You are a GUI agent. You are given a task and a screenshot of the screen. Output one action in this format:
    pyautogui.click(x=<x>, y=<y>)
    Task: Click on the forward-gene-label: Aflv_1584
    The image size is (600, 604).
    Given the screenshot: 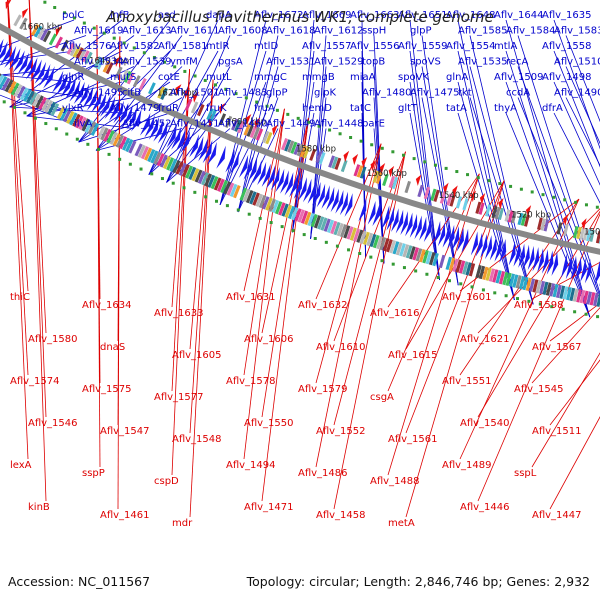 What is the action you would take?
    pyautogui.click(x=531, y=31)
    